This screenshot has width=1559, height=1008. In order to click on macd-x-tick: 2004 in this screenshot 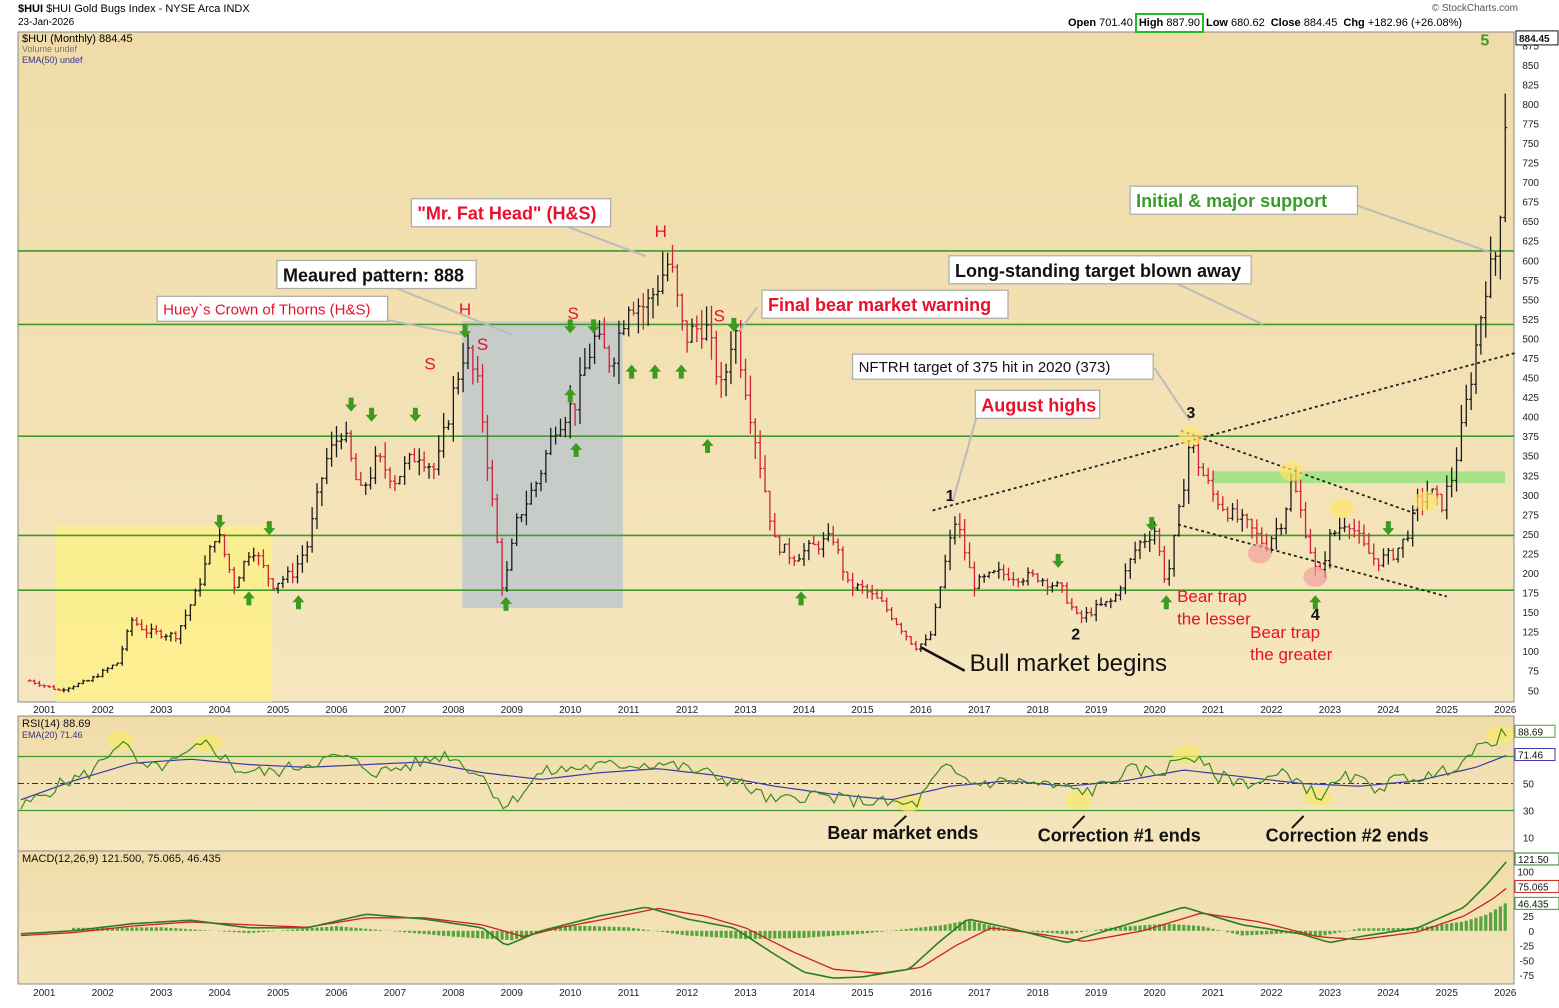, I will do `click(219, 993)`.